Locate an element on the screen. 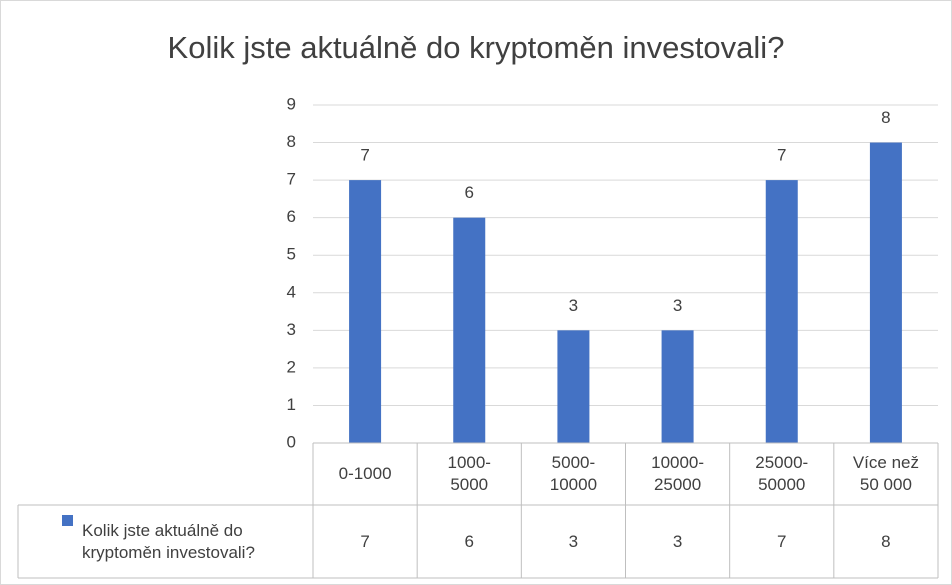  data-label: 8 is located at coordinates (885, 117).